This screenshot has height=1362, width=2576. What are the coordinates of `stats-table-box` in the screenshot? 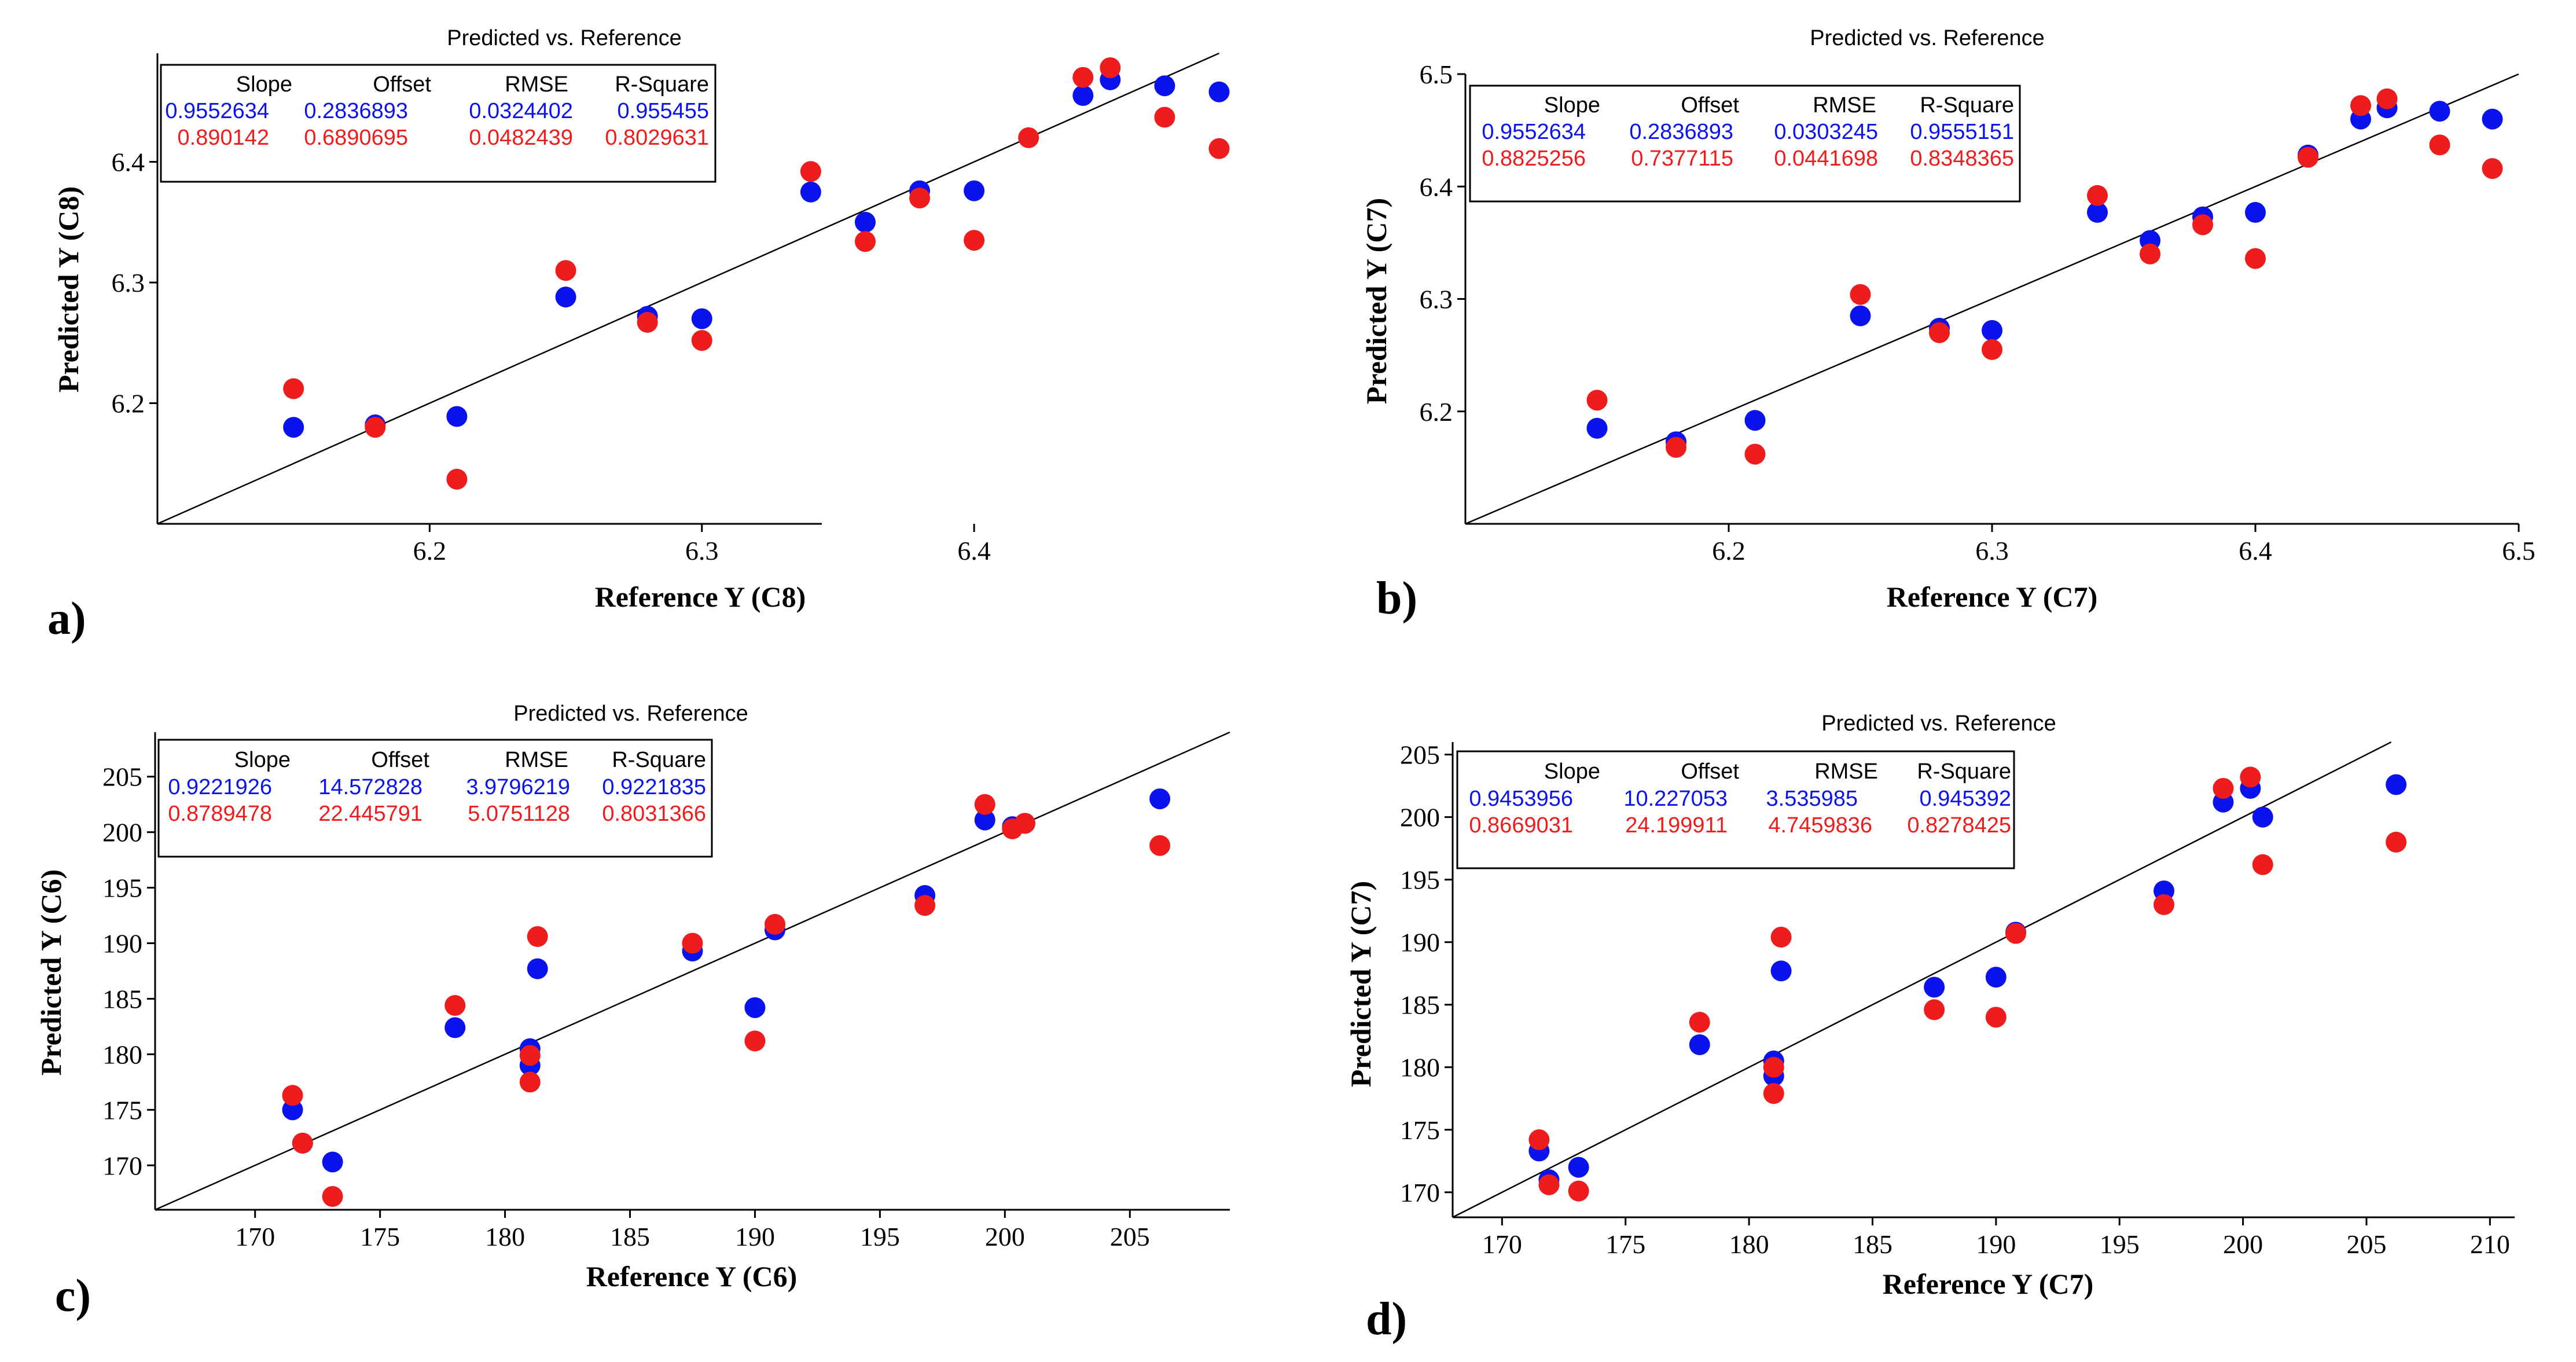 It's located at (1735, 809).